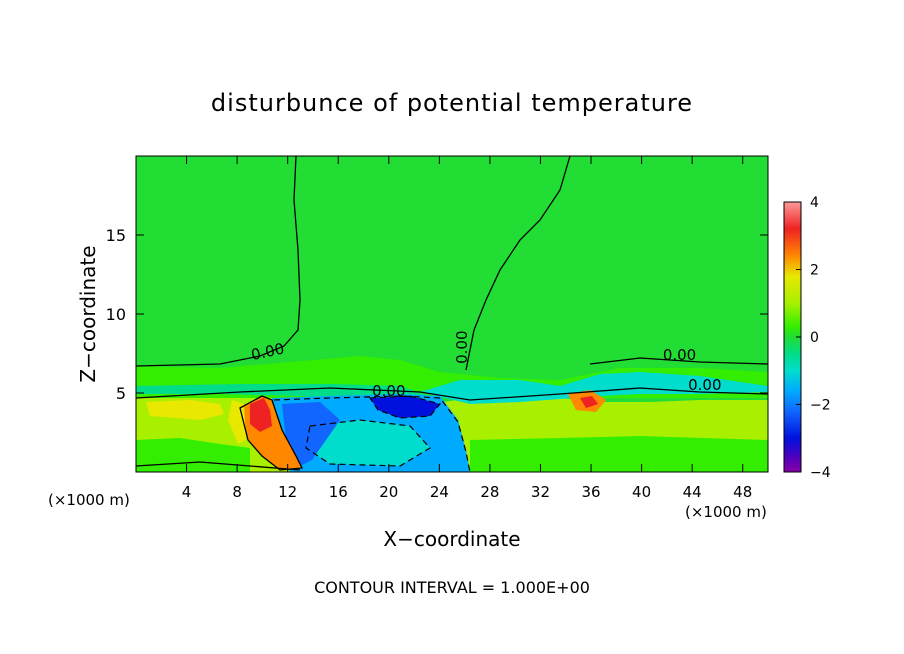 This screenshot has width=904, height=654. What do you see at coordinates (641, 492) in the screenshot?
I see `x-tick-label: 40` at bounding box center [641, 492].